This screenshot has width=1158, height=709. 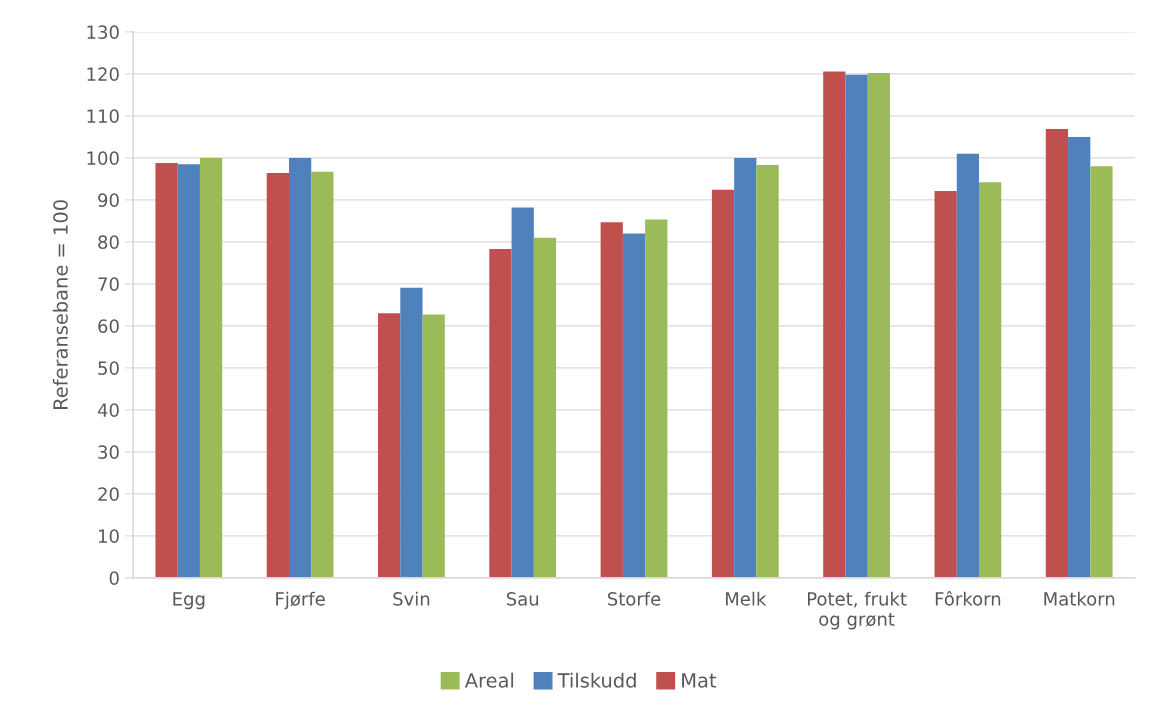 What do you see at coordinates (699, 680) in the screenshot?
I see `legend-label: Mat` at bounding box center [699, 680].